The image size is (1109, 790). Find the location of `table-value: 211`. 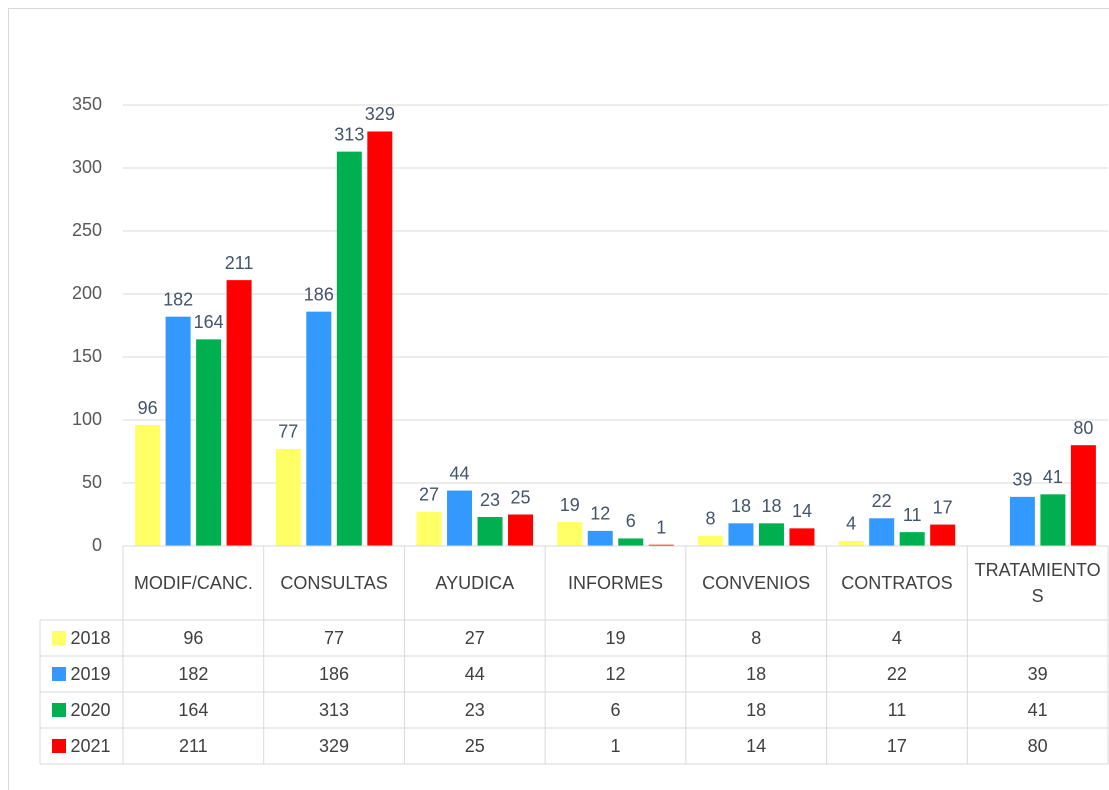

table-value: 211 is located at coordinates (193, 746).